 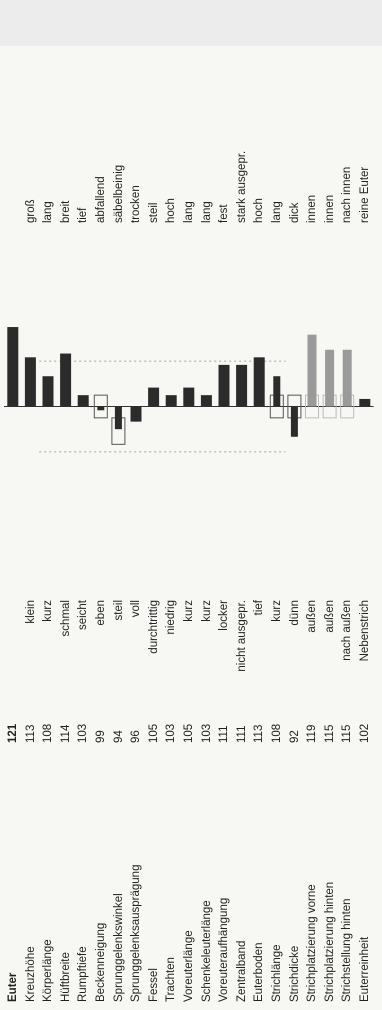 I want to click on high-desc-label-4: tief, so click(x=83, y=215).